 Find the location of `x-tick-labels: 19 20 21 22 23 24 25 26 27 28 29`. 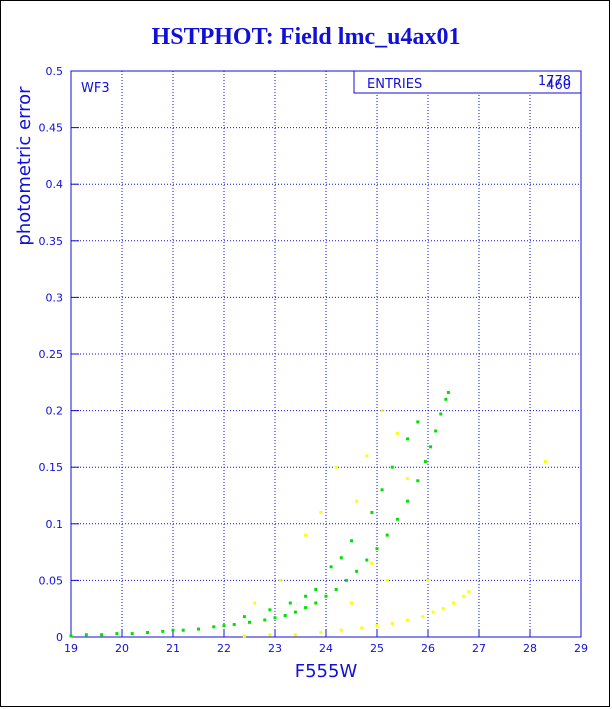

x-tick-labels: 19 20 21 22 23 24 25 26 27 28 29 is located at coordinates (326, 648).